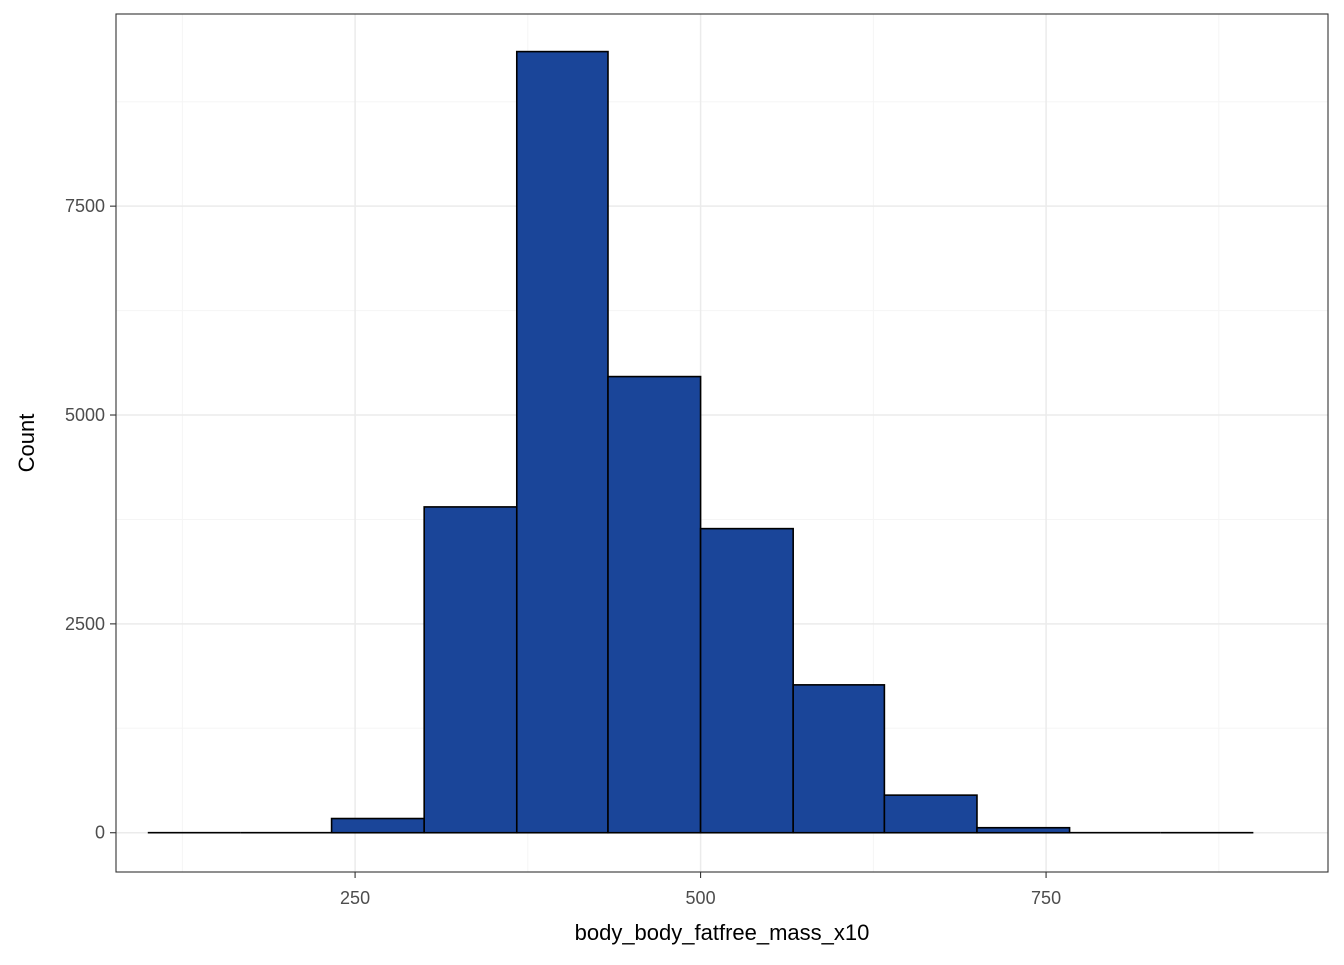 The height and width of the screenshot is (965, 1344). I want to click on x-tick-label: 250, so click(355, 898).